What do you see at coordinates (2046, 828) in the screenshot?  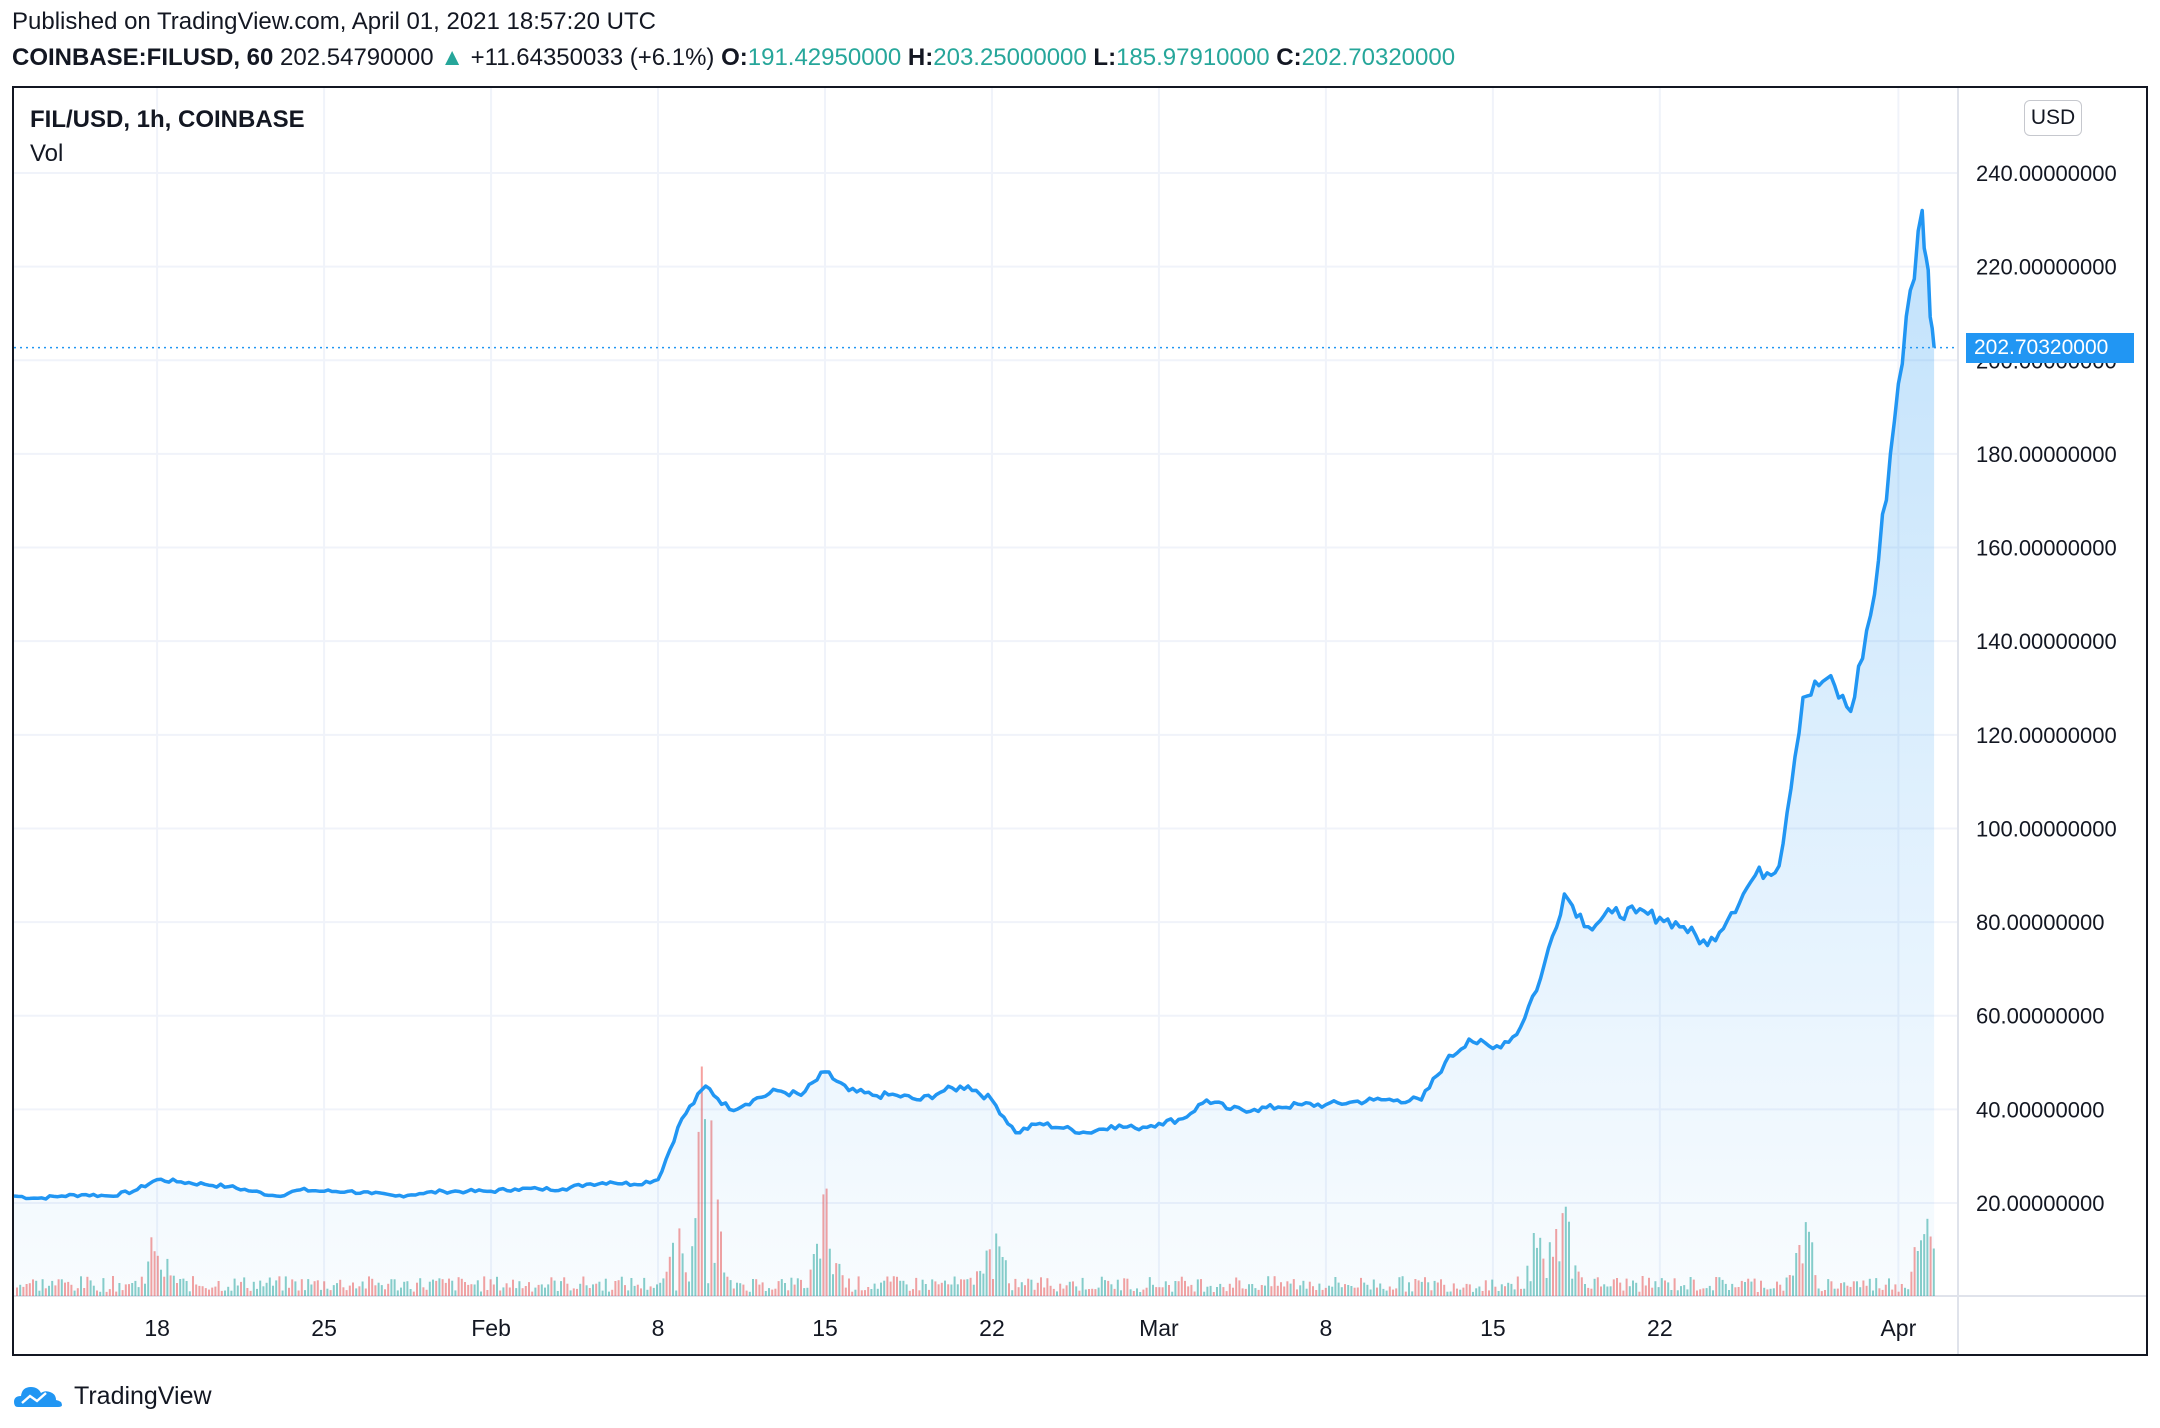 I see `y-tick-label: 100.00000000` at bounding box center [2046, 828].